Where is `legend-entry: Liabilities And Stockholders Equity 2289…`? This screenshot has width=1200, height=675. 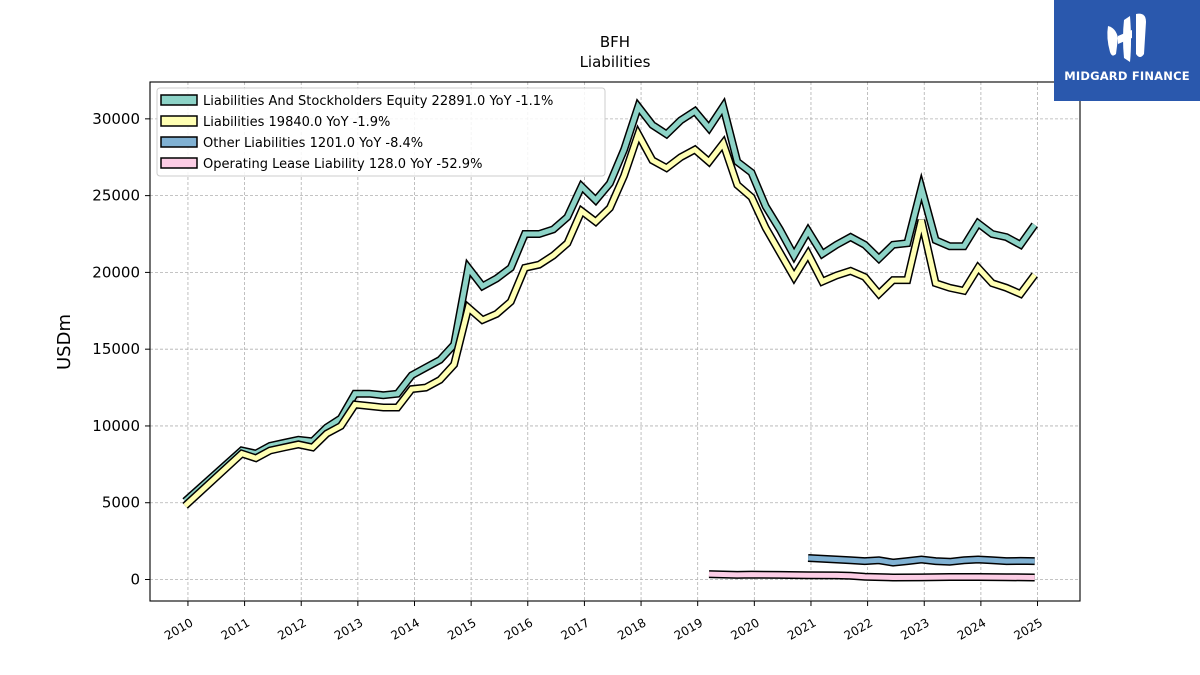
legend-entry: Liabilities And Stockholders Equity 2289… is located at coordinates (378, 101).